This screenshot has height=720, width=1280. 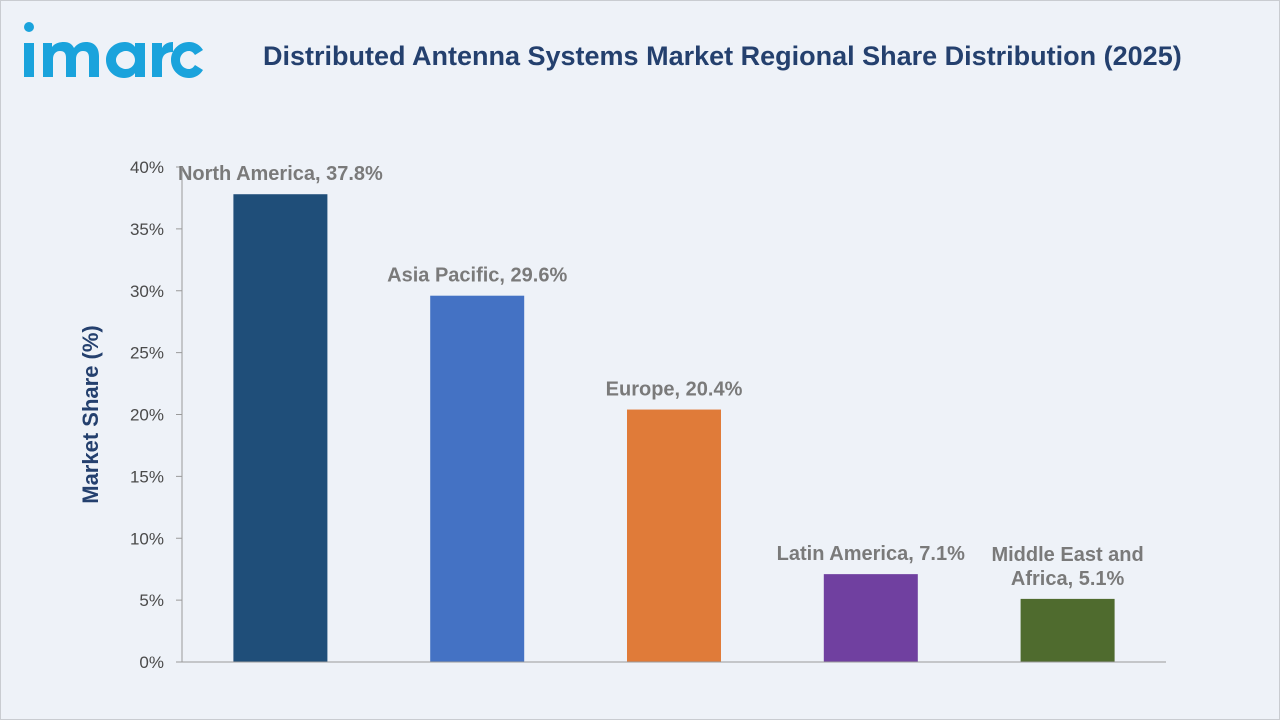 I want to click on data-label: Africa, 5.1%, so click(x=1068, y=579).